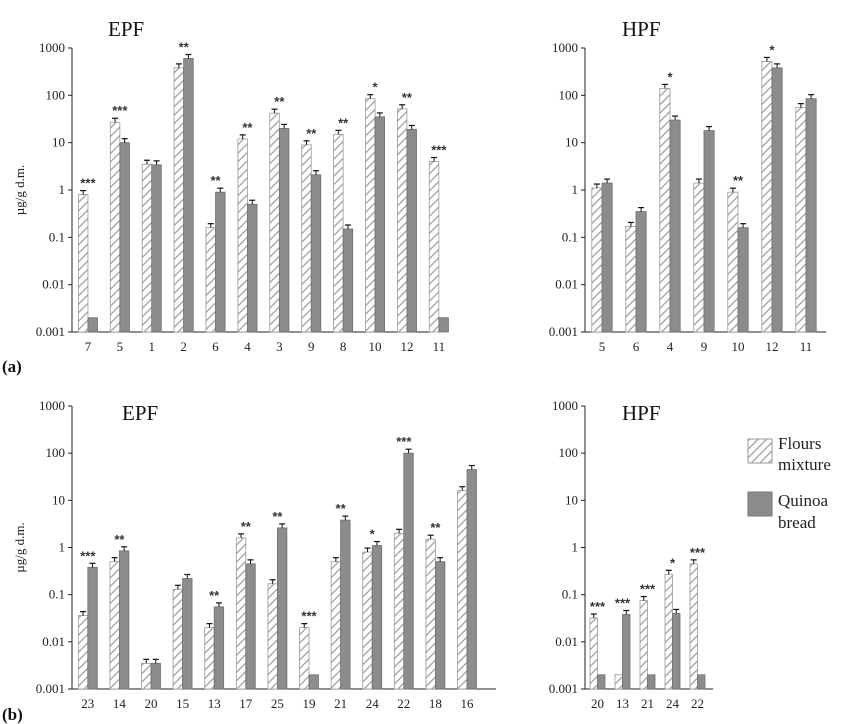  Describe the element at coordinates (57, 236) in the screenshot. I see `y-tick-label: 0.1` at that location.